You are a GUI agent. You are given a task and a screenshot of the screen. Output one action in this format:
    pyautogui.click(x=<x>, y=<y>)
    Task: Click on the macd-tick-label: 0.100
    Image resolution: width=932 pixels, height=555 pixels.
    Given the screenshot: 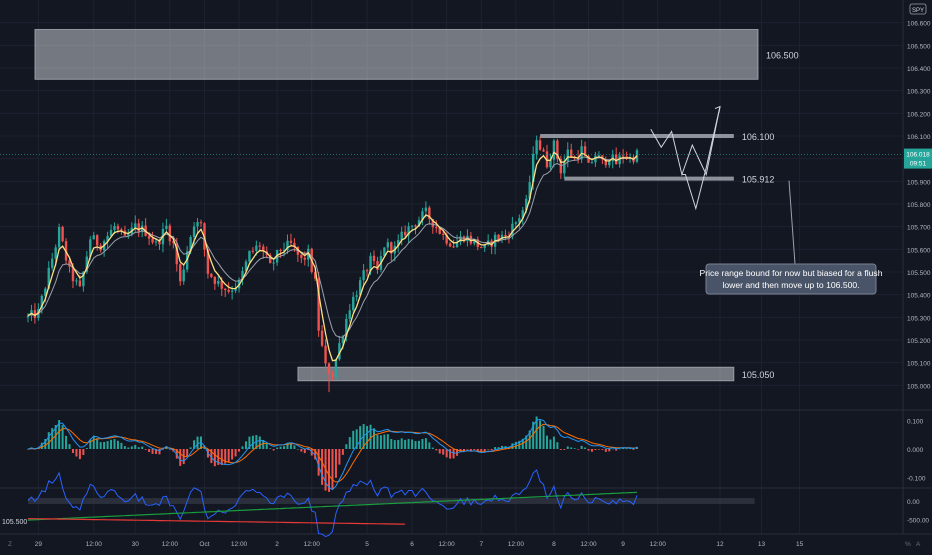 What is the action you would take?
    pyautogui.click(x=915, y=422)
    